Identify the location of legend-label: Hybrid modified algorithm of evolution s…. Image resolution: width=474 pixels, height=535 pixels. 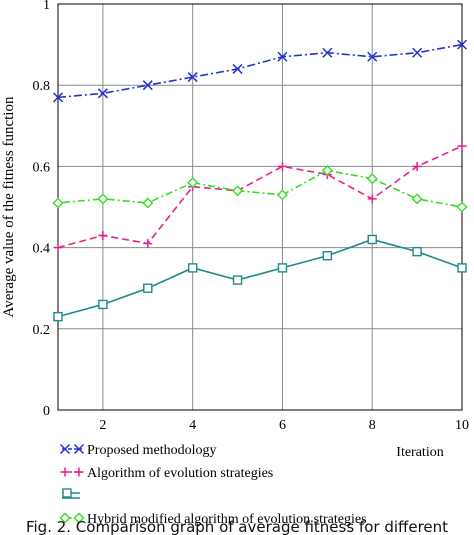
(227, 519).